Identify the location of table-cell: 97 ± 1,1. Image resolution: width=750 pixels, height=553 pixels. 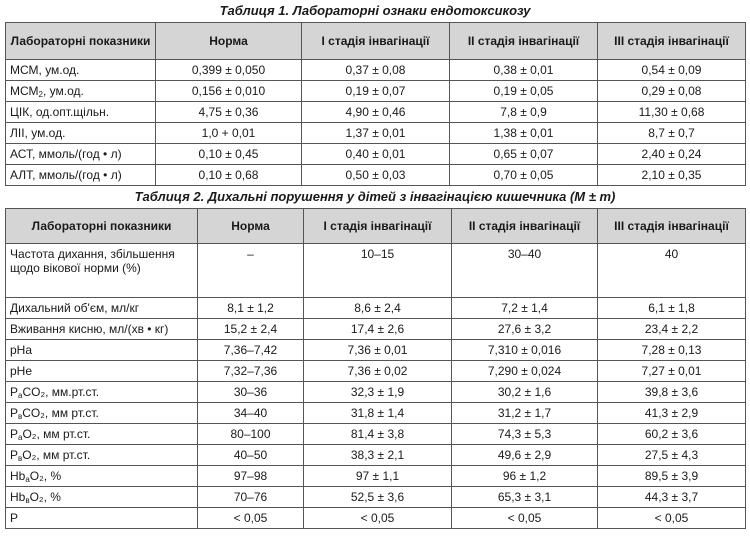
(377, 476).